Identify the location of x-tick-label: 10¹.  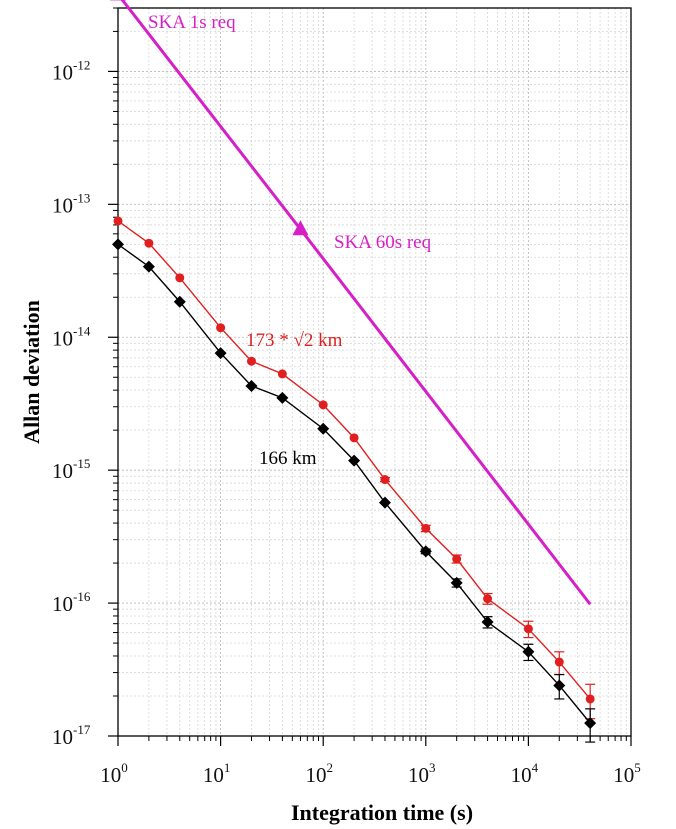
(217, 773).